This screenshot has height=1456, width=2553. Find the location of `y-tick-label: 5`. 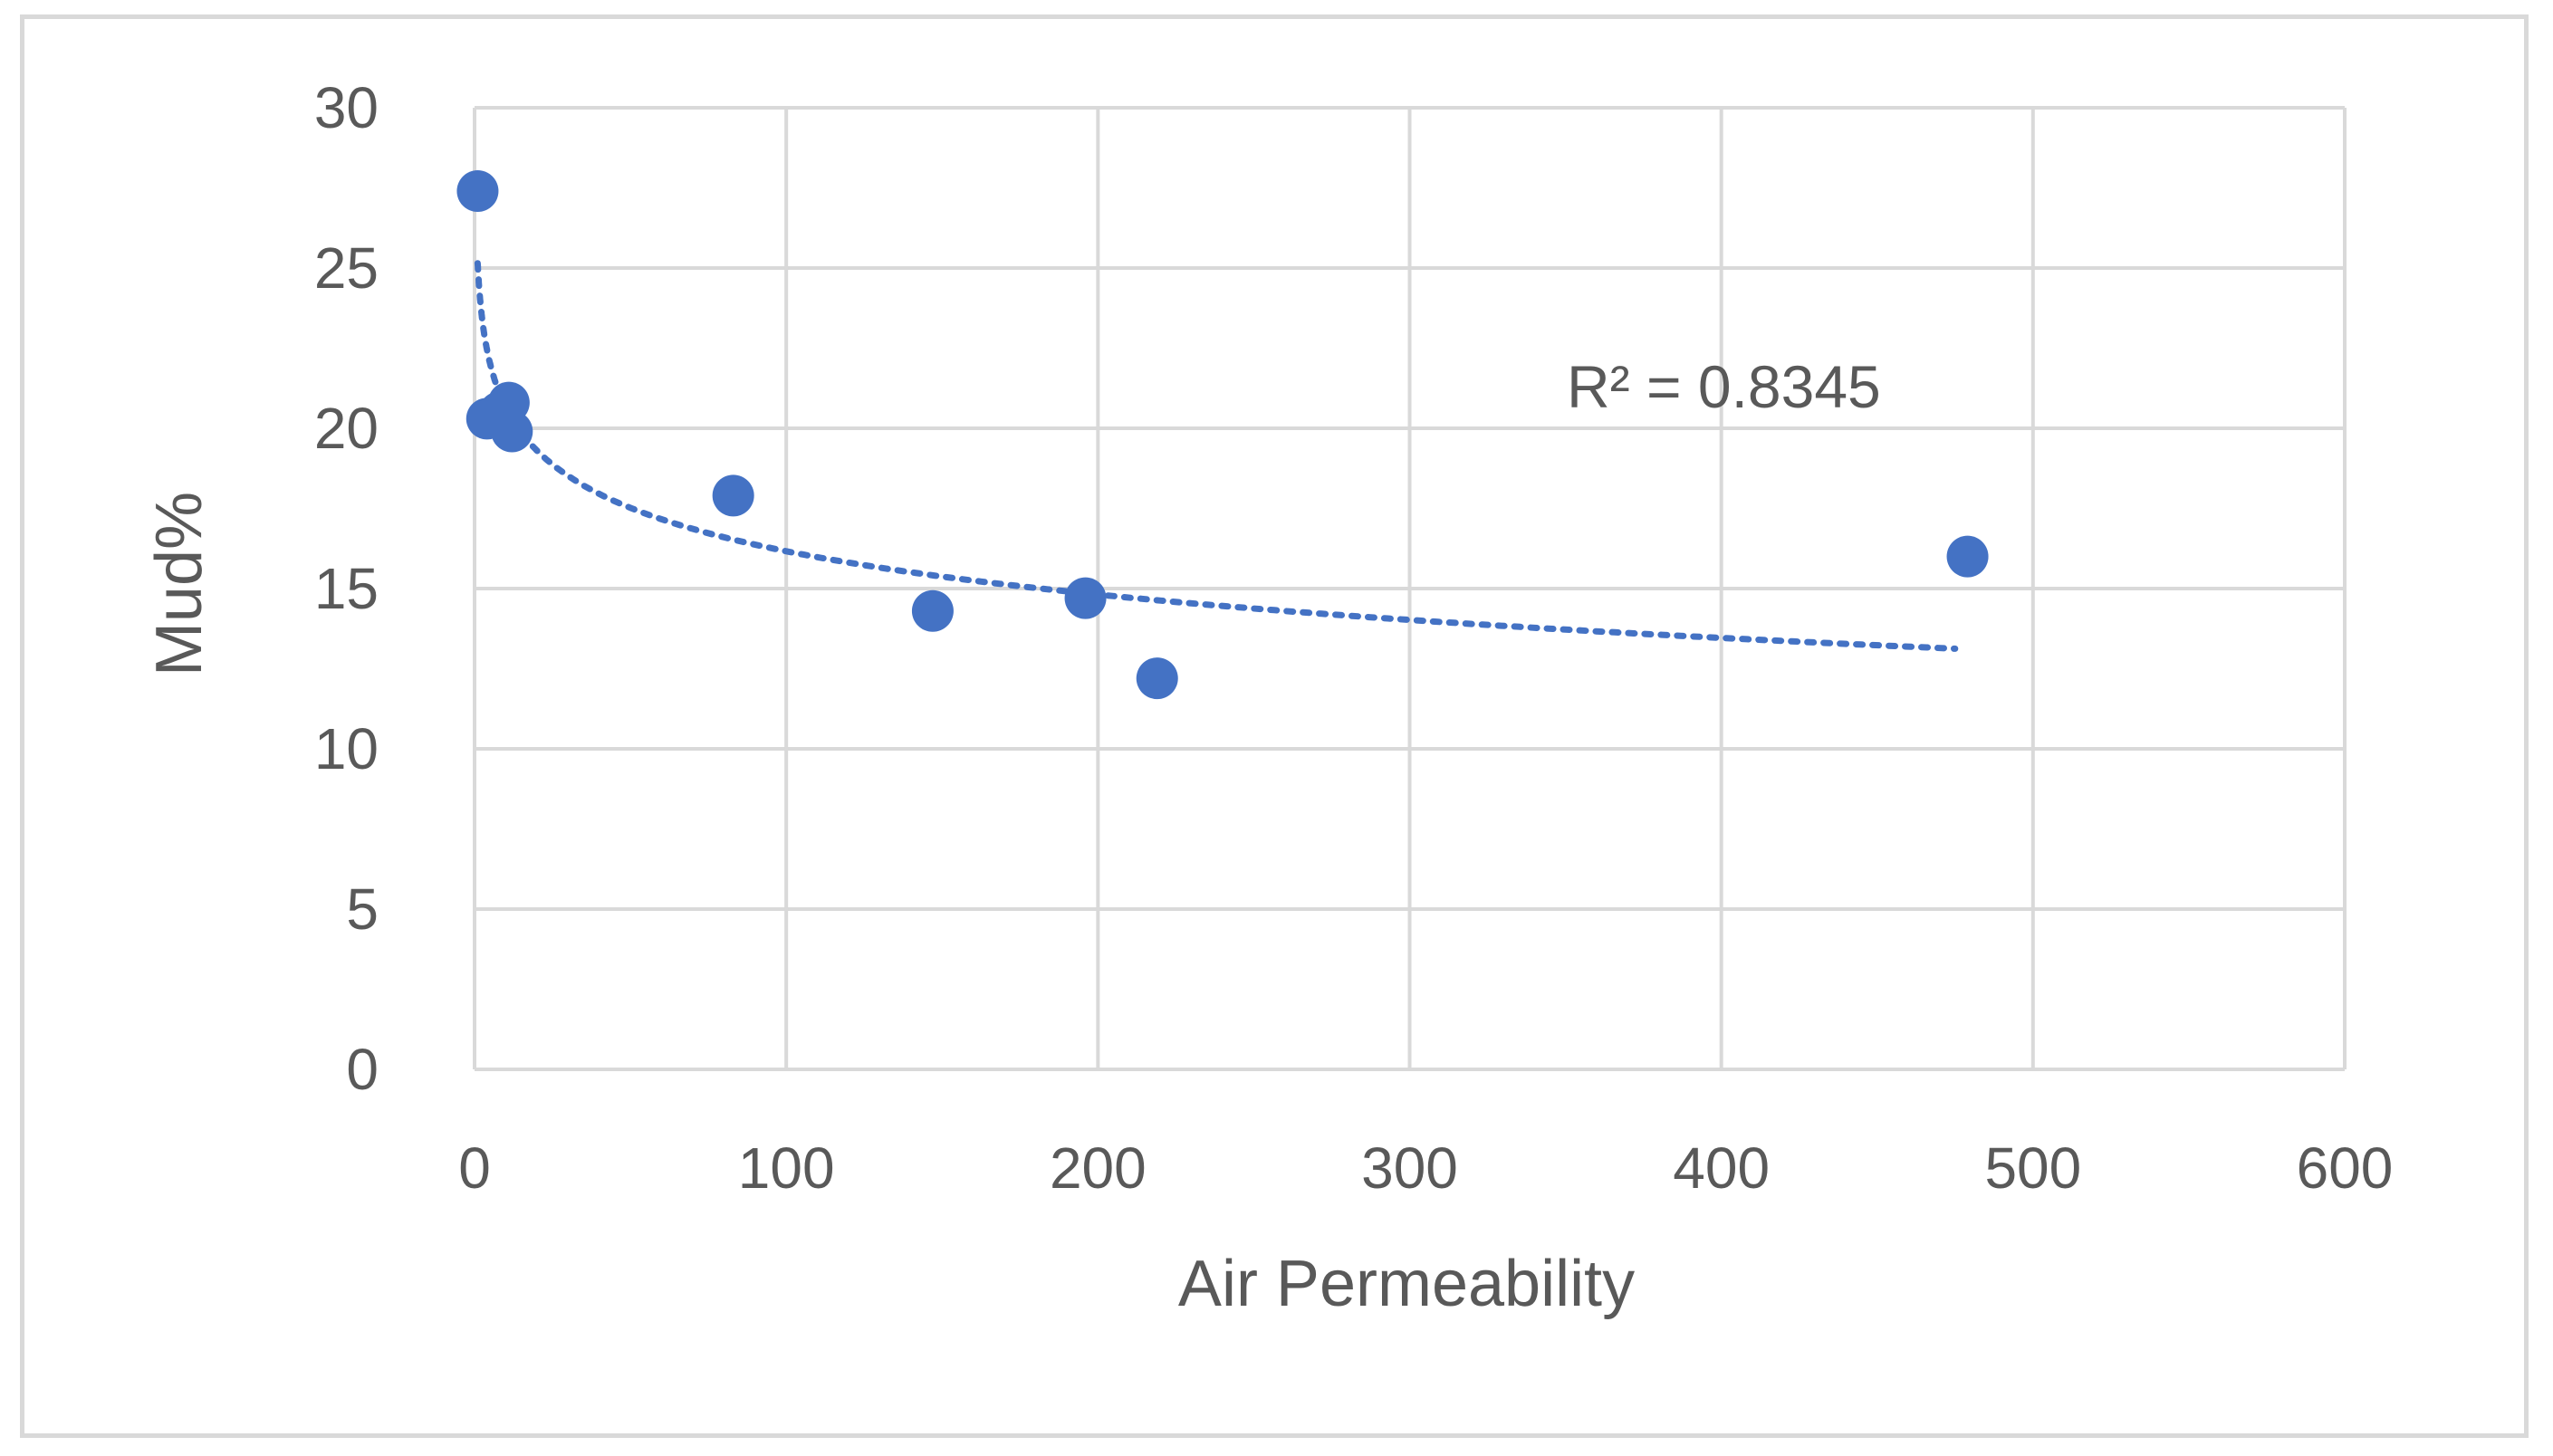

y-tick-label: 5 is located at coordinates (362, 909).